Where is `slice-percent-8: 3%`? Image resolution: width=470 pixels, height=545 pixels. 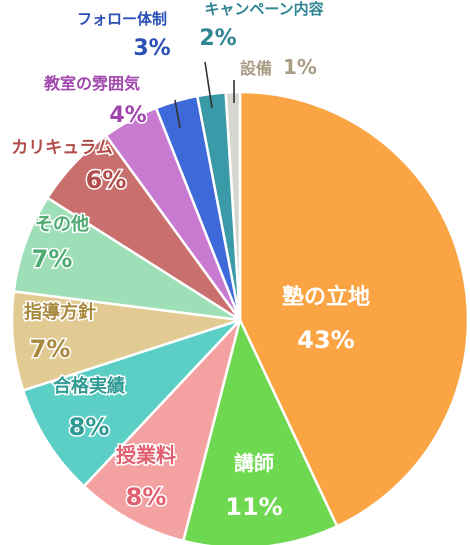
slice-percent-8: 3% is located at coordinates (151, 48).